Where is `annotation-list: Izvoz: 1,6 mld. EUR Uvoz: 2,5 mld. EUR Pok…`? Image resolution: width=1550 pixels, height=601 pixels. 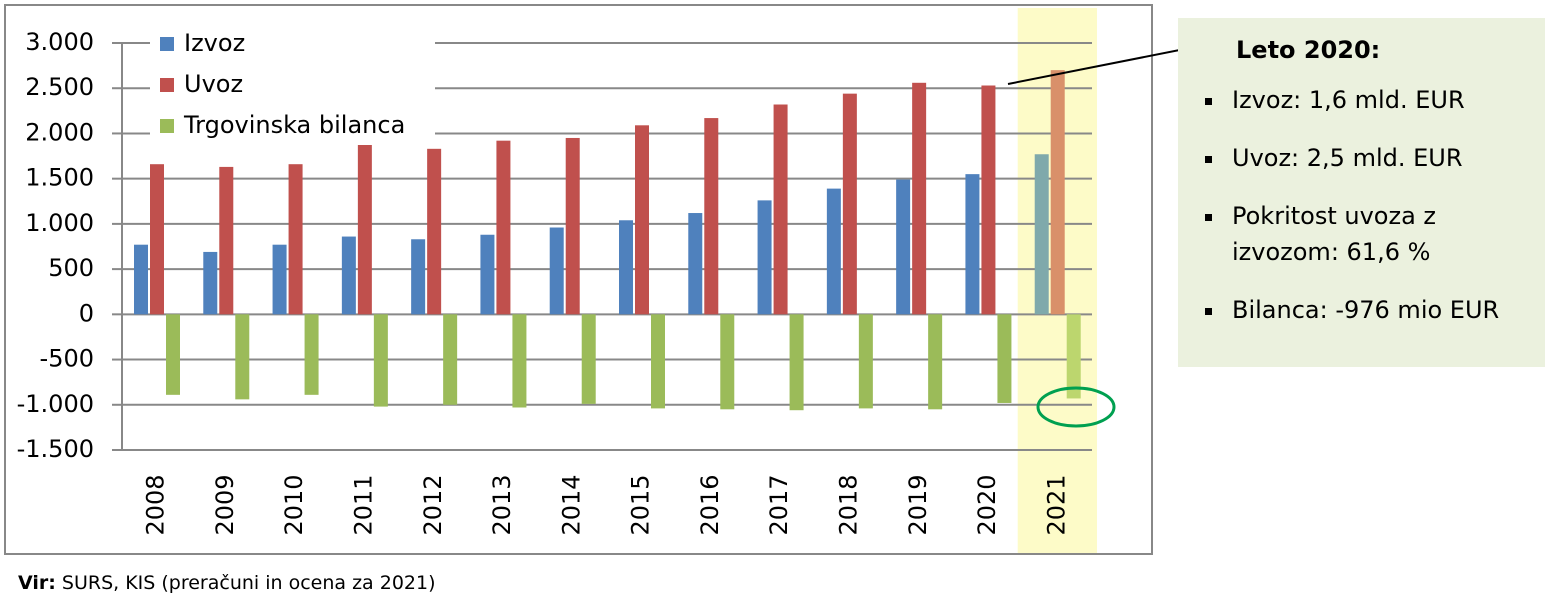
annotation-list: Izvoz: 1,6 mld. EUR Uvoz: 2,5 mld. EUR Pok… is located at coordinates (1361, 205).